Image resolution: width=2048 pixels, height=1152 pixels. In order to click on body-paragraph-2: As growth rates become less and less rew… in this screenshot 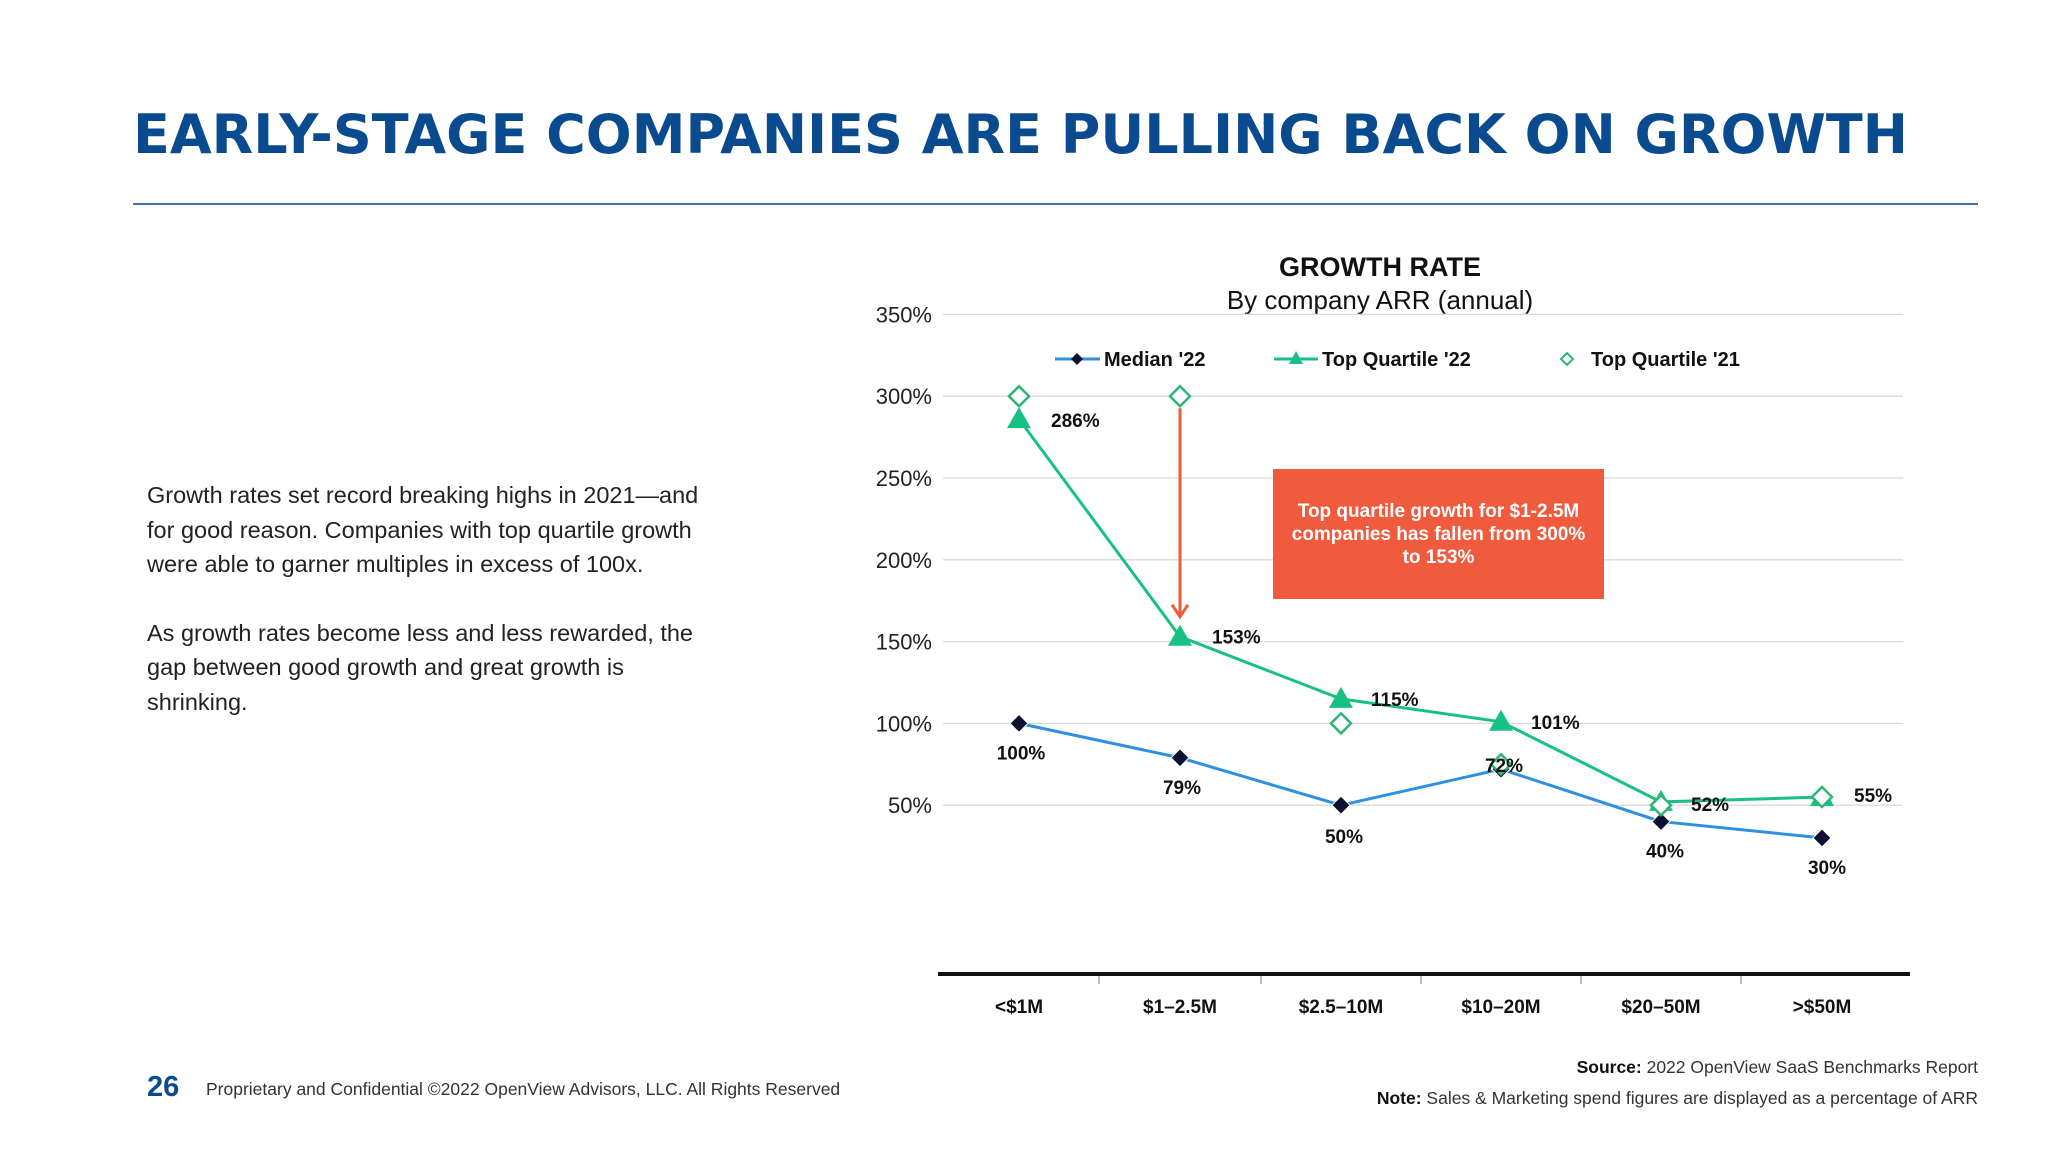, I will do `click(420, 667)`.